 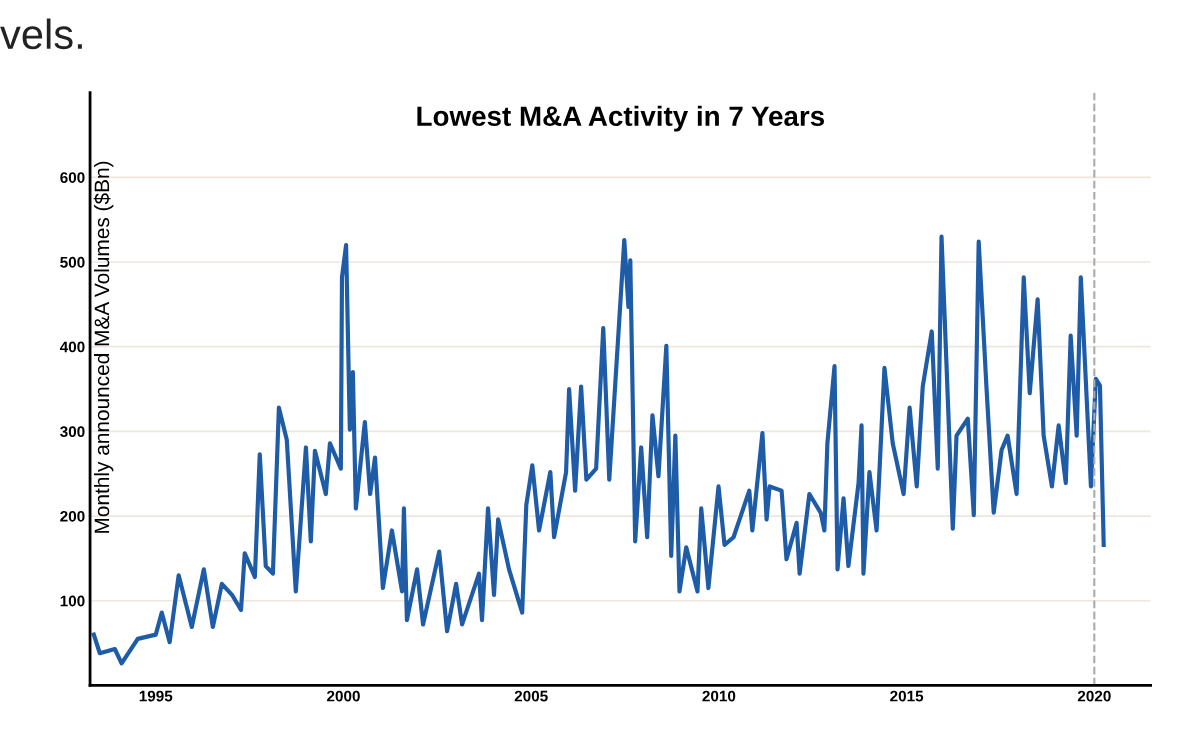 I want to click on y-tick-label: 200, so click(x=72, y=516).